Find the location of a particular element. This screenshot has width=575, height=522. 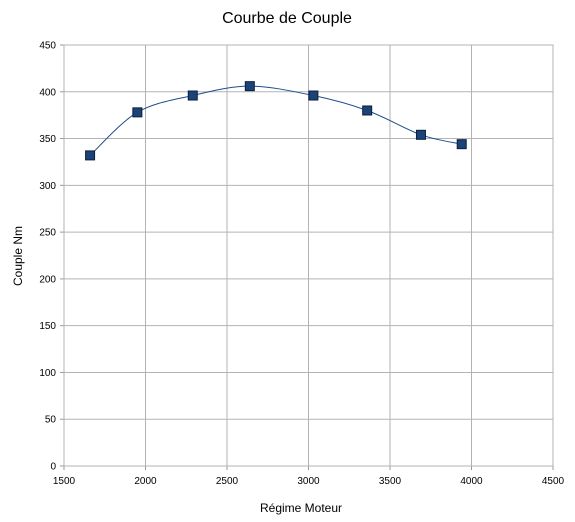

y-axis-title: Couple Nm is located at coordinates (18, 256).